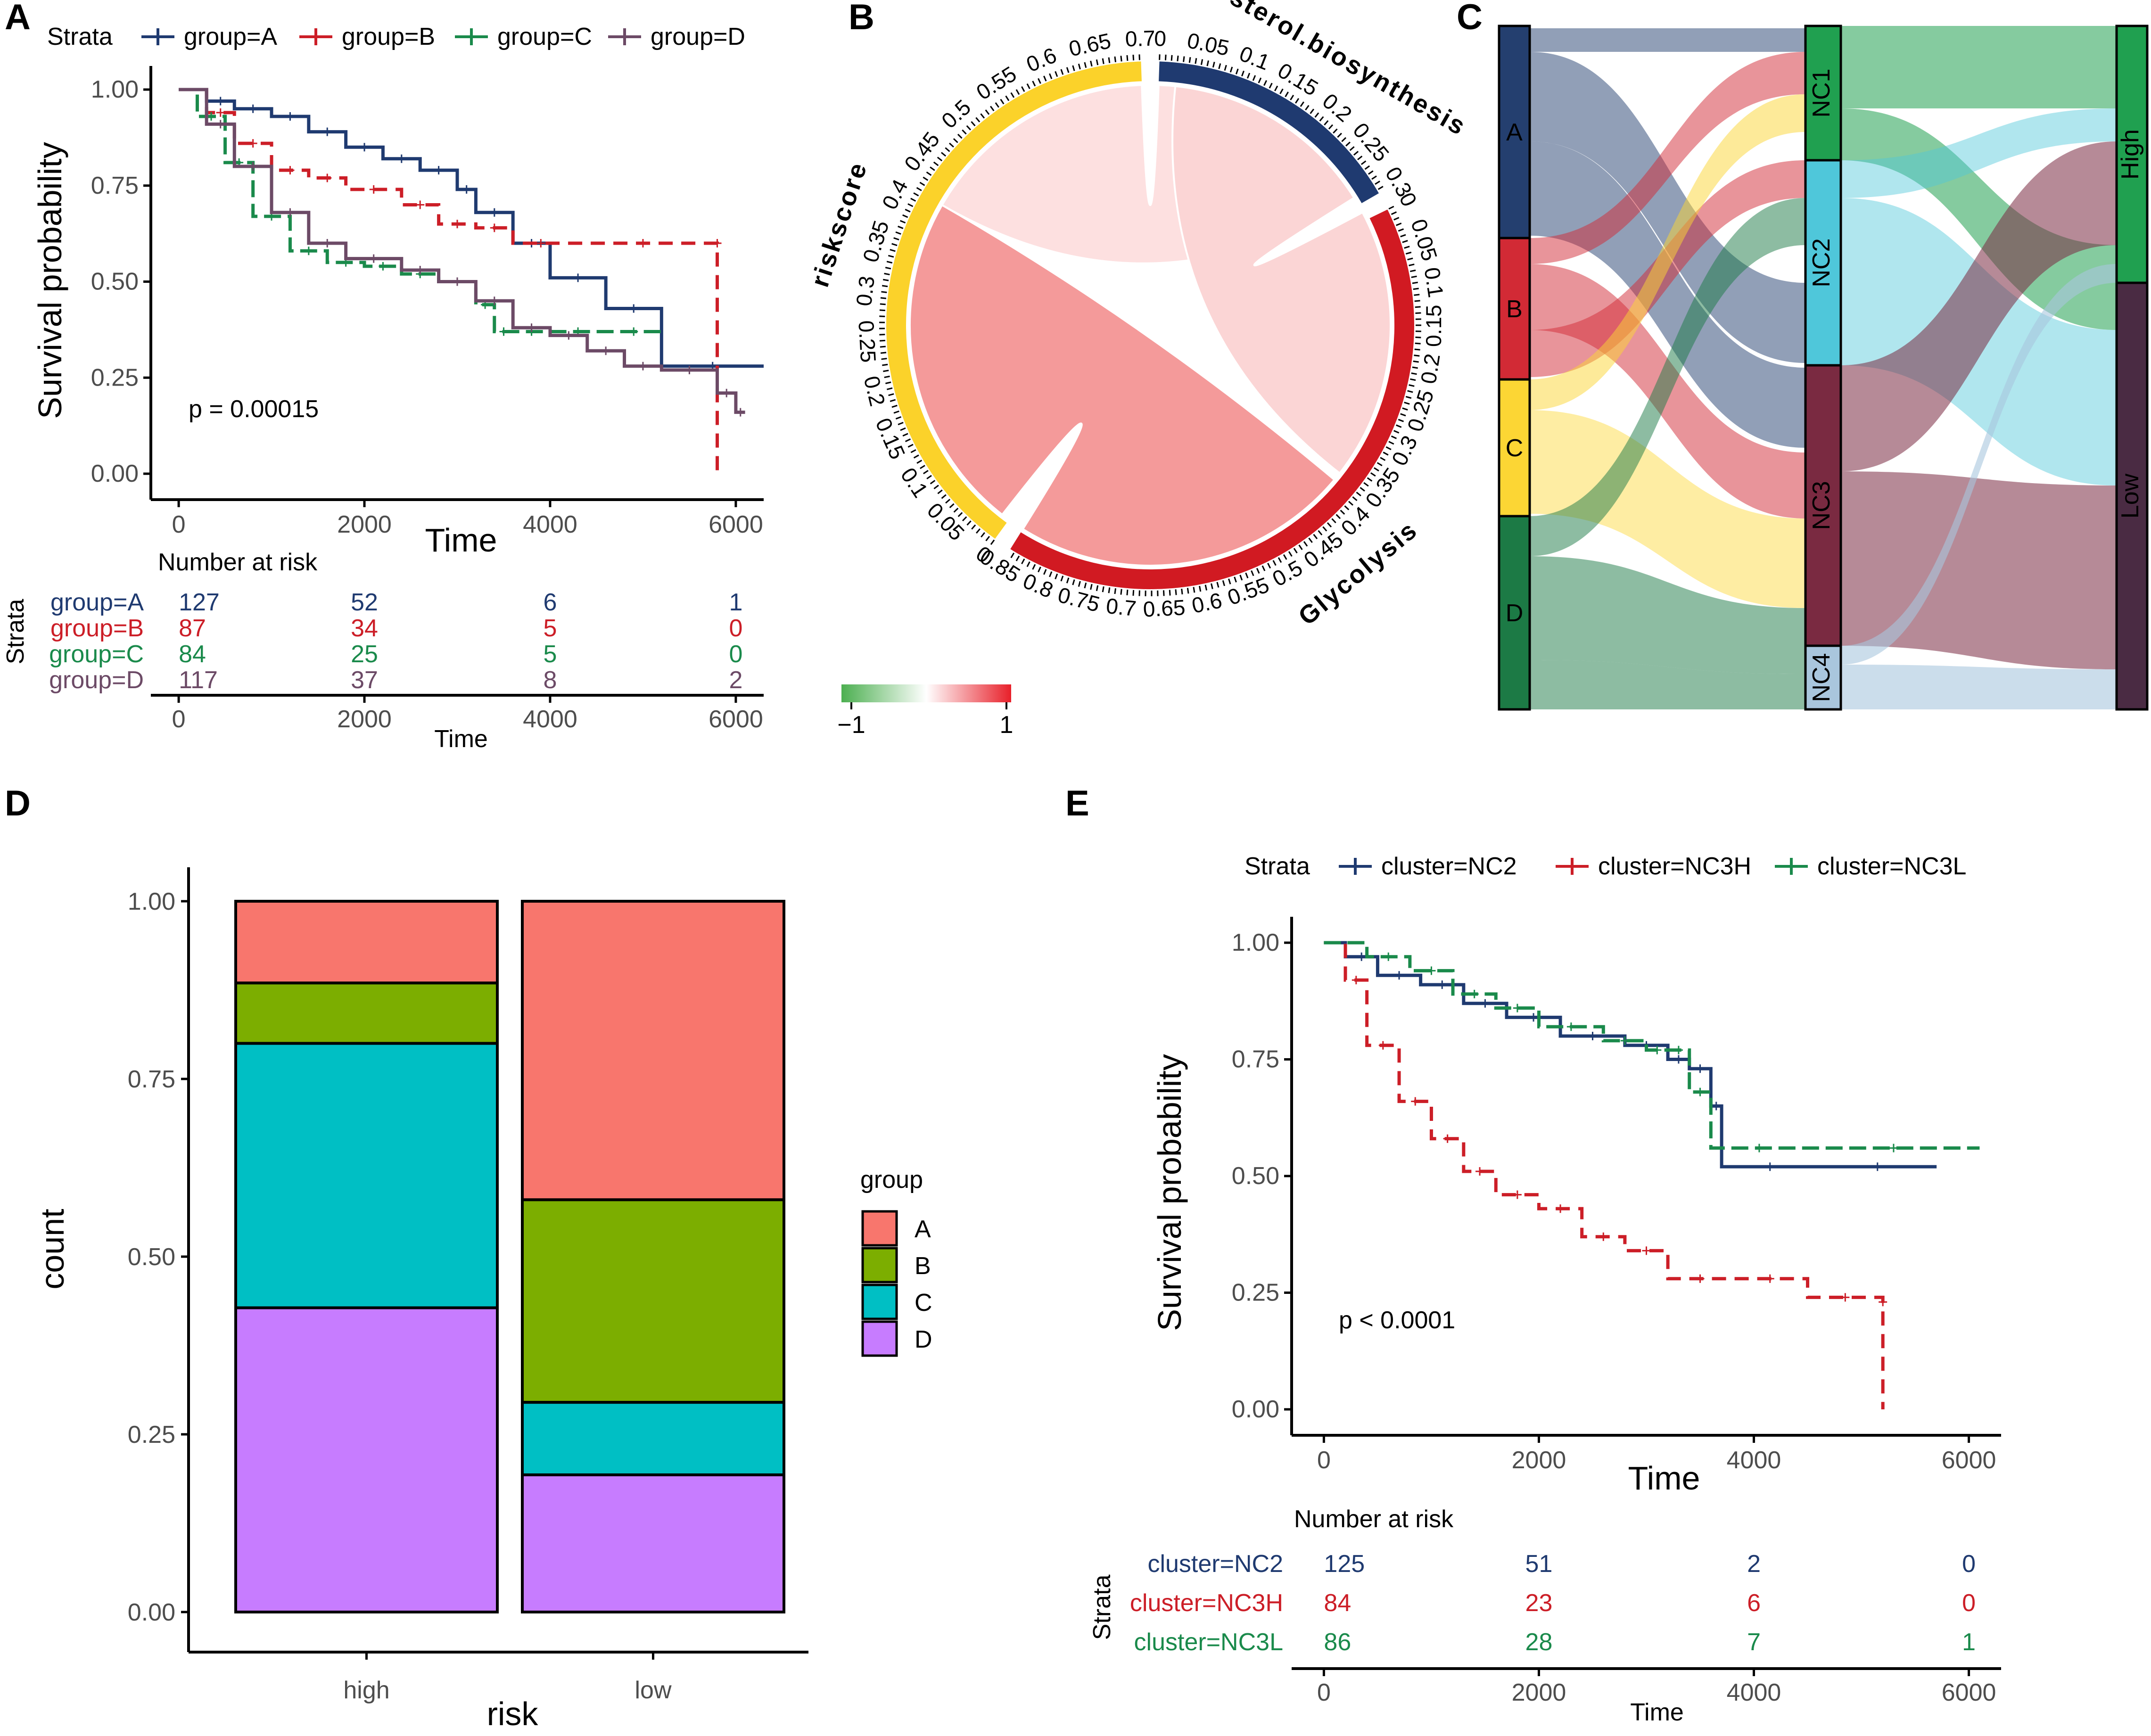 The image size is (2151, 1736). Describe the element at coordinates (1324, 1692) in the screenshot. I see `e-risk-x-tick-label: 0` at that location.